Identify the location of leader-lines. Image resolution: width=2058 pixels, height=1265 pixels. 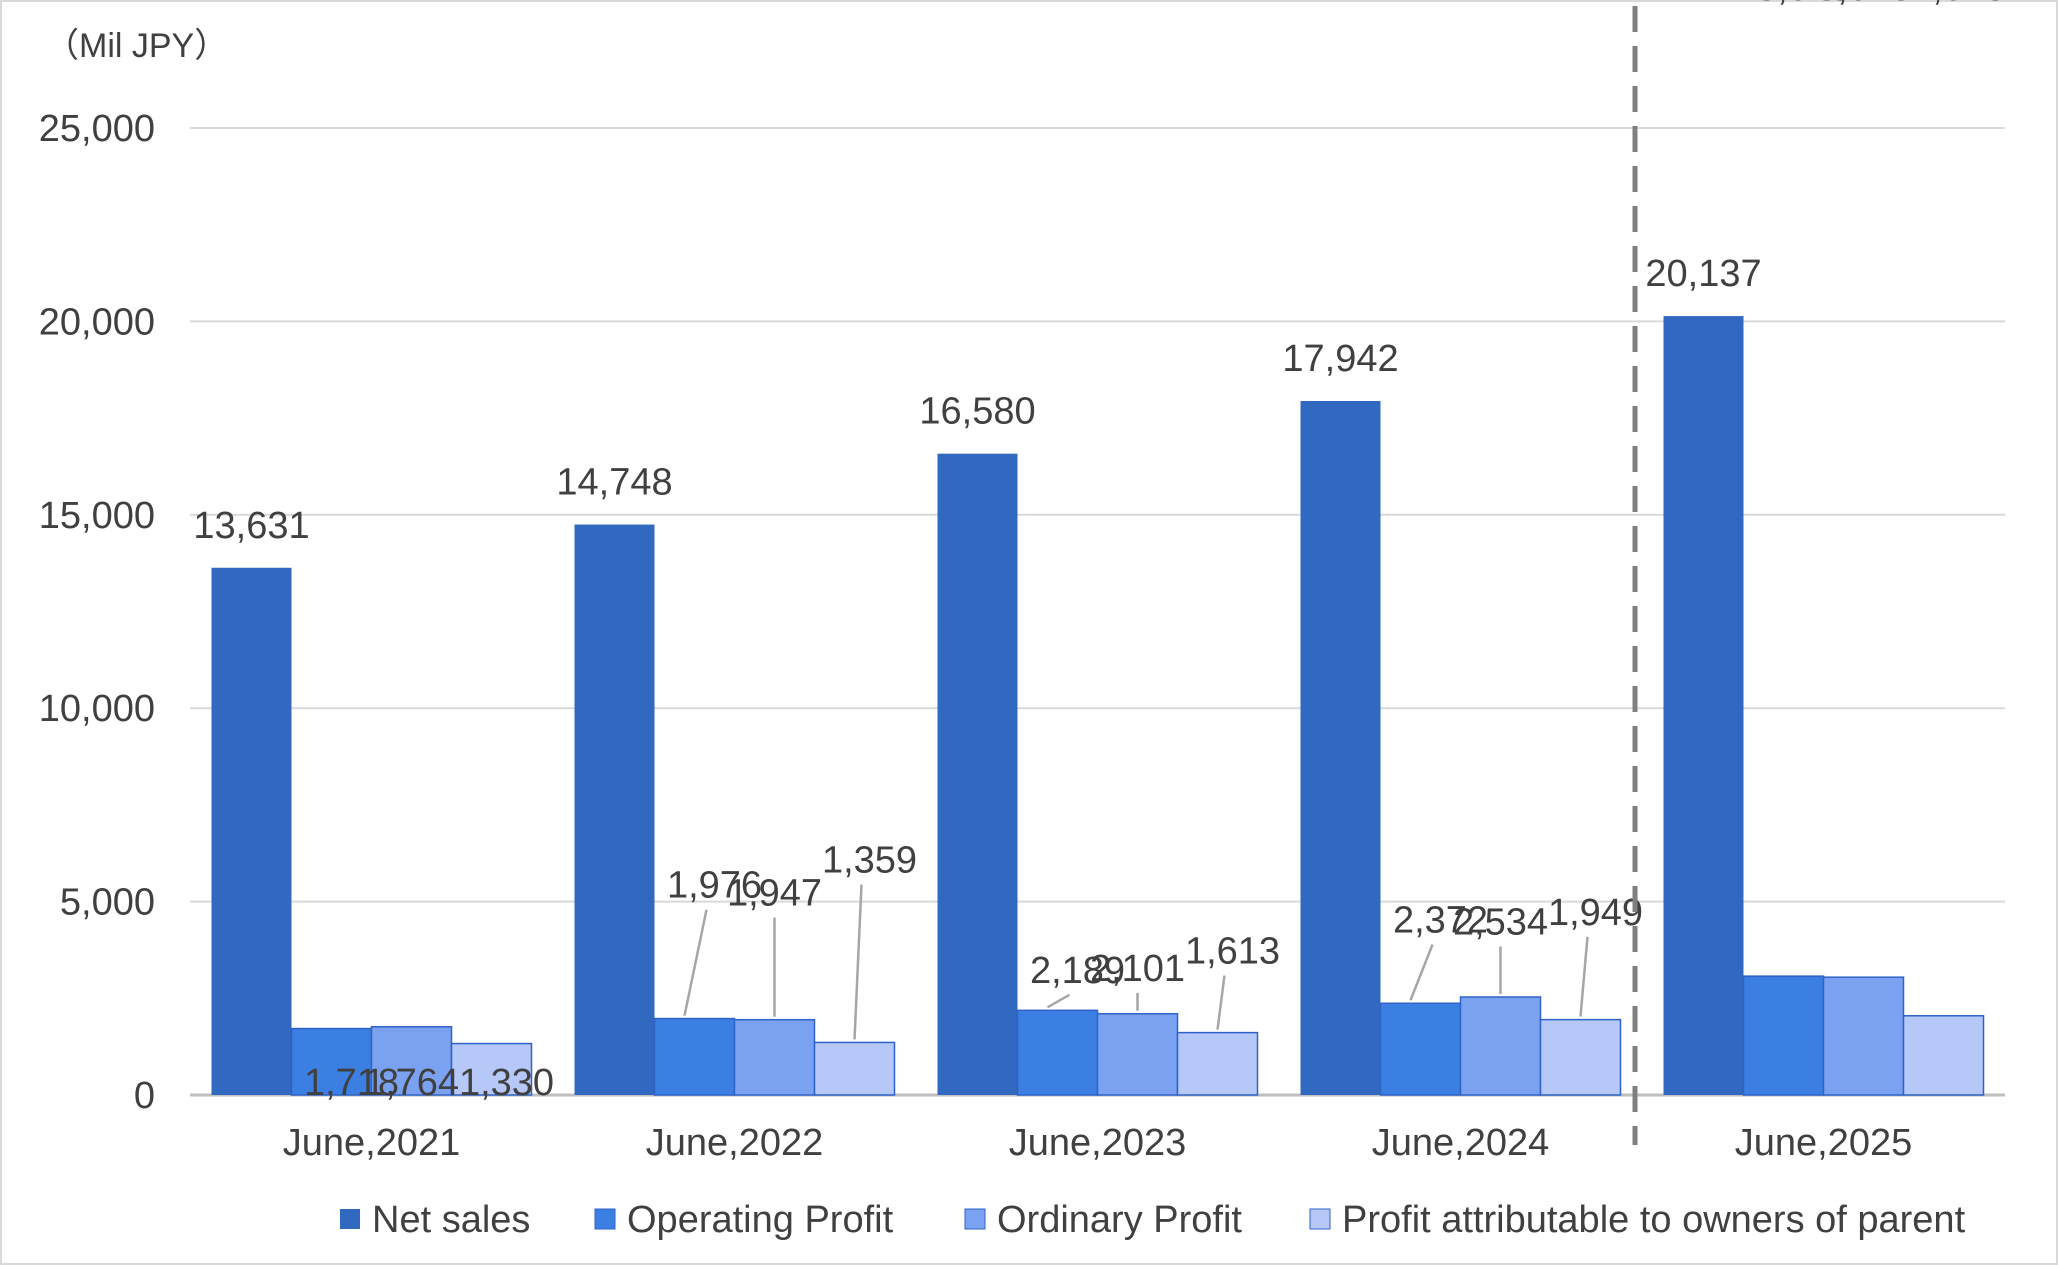
(1136, 962).